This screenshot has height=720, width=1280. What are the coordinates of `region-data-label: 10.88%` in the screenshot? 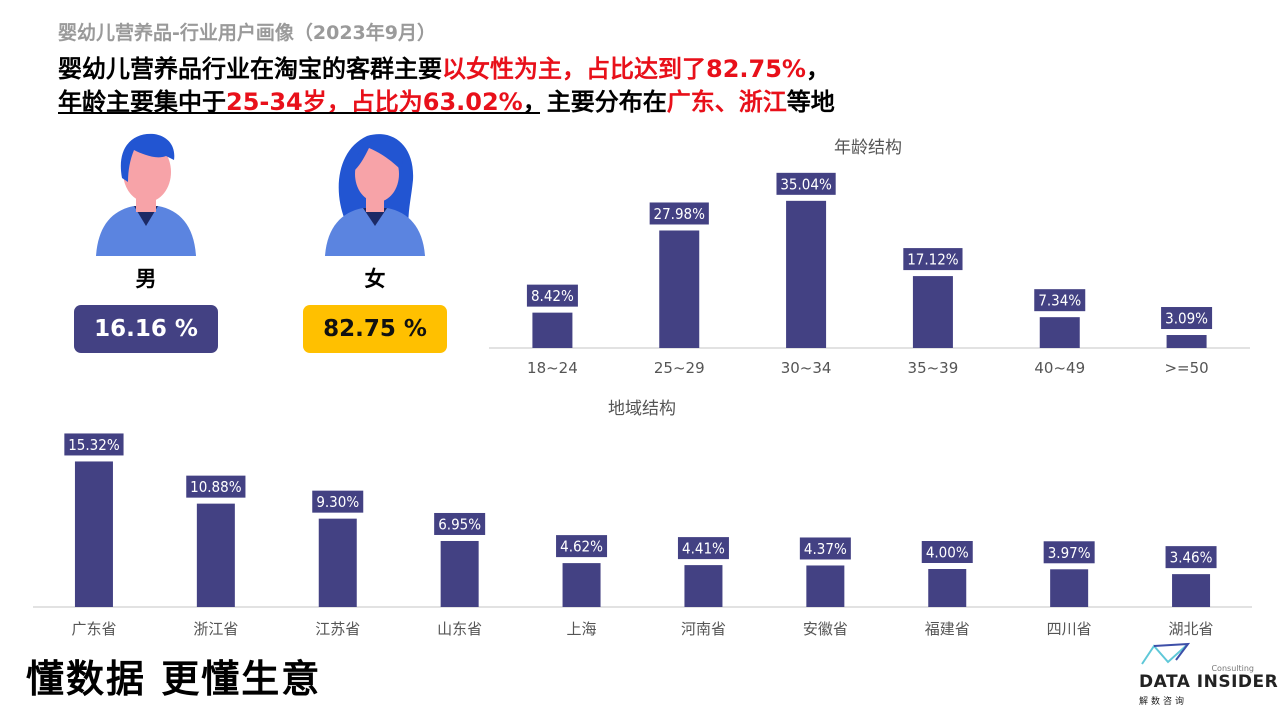 It's located at (216, 487).